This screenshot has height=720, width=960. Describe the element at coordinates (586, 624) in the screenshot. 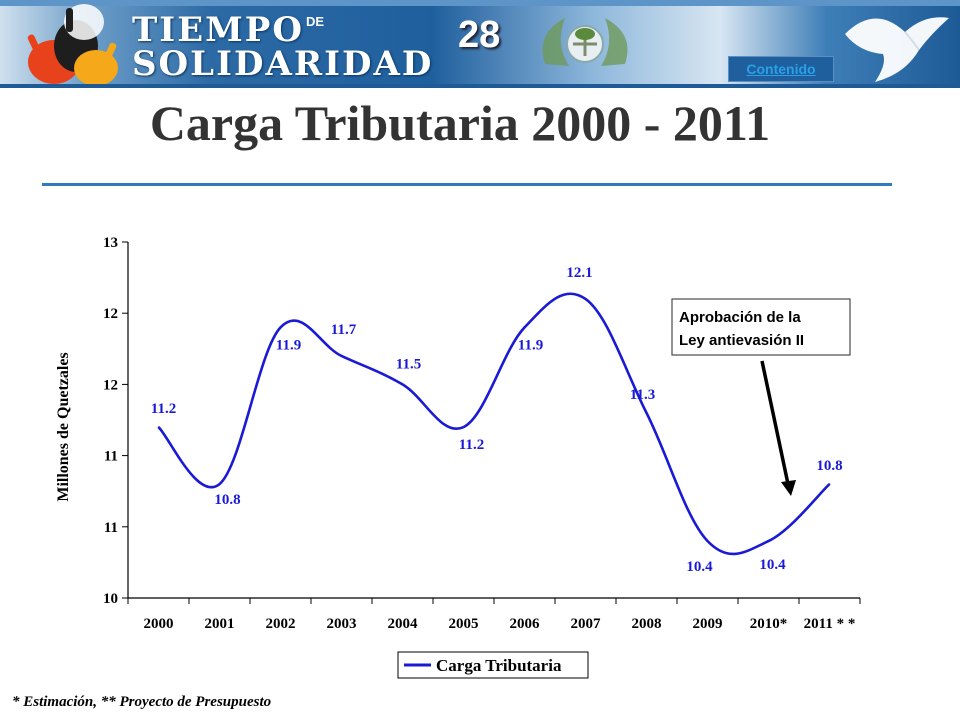

I see `x-tick-label: 2007` at that location.